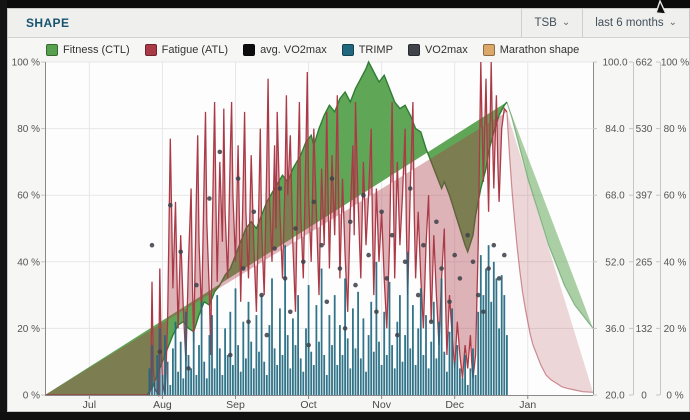  I want to click on legend-item-5: Marathon shape, so click(530, 50).